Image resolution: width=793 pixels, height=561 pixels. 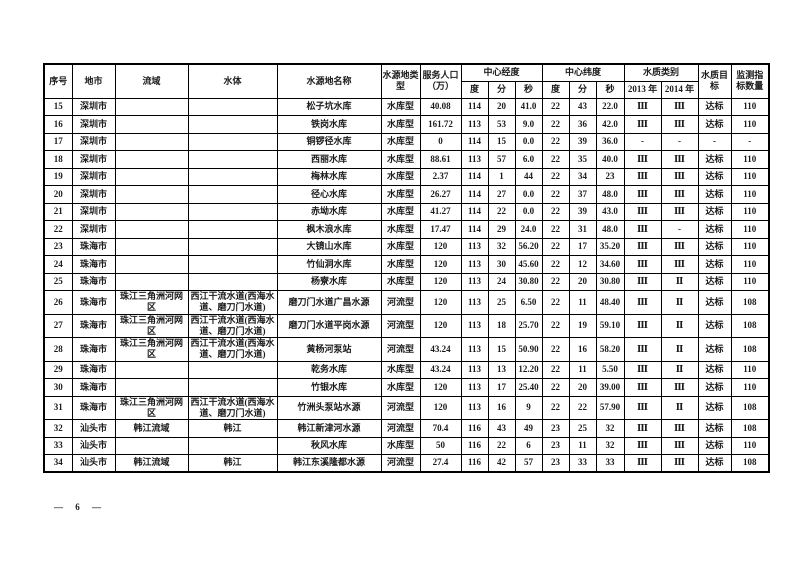 What do you see at coordinates (501, 89) in the screenshot?
I see `col-header-lon-minute: 分` at bounding box center [501, 89].